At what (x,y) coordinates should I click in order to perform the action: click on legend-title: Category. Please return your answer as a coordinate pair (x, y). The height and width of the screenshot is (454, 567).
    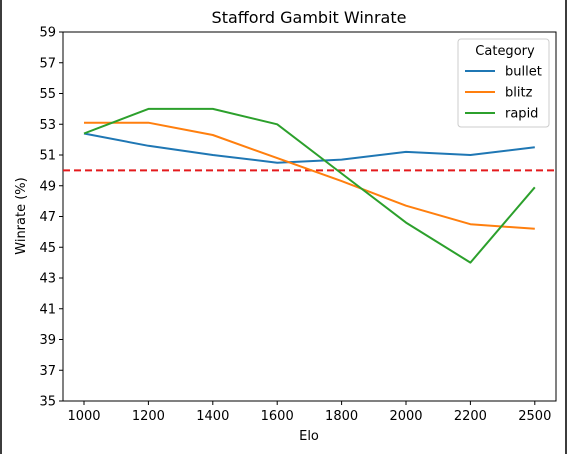
    Looking at the image, I should click on (505, 51).